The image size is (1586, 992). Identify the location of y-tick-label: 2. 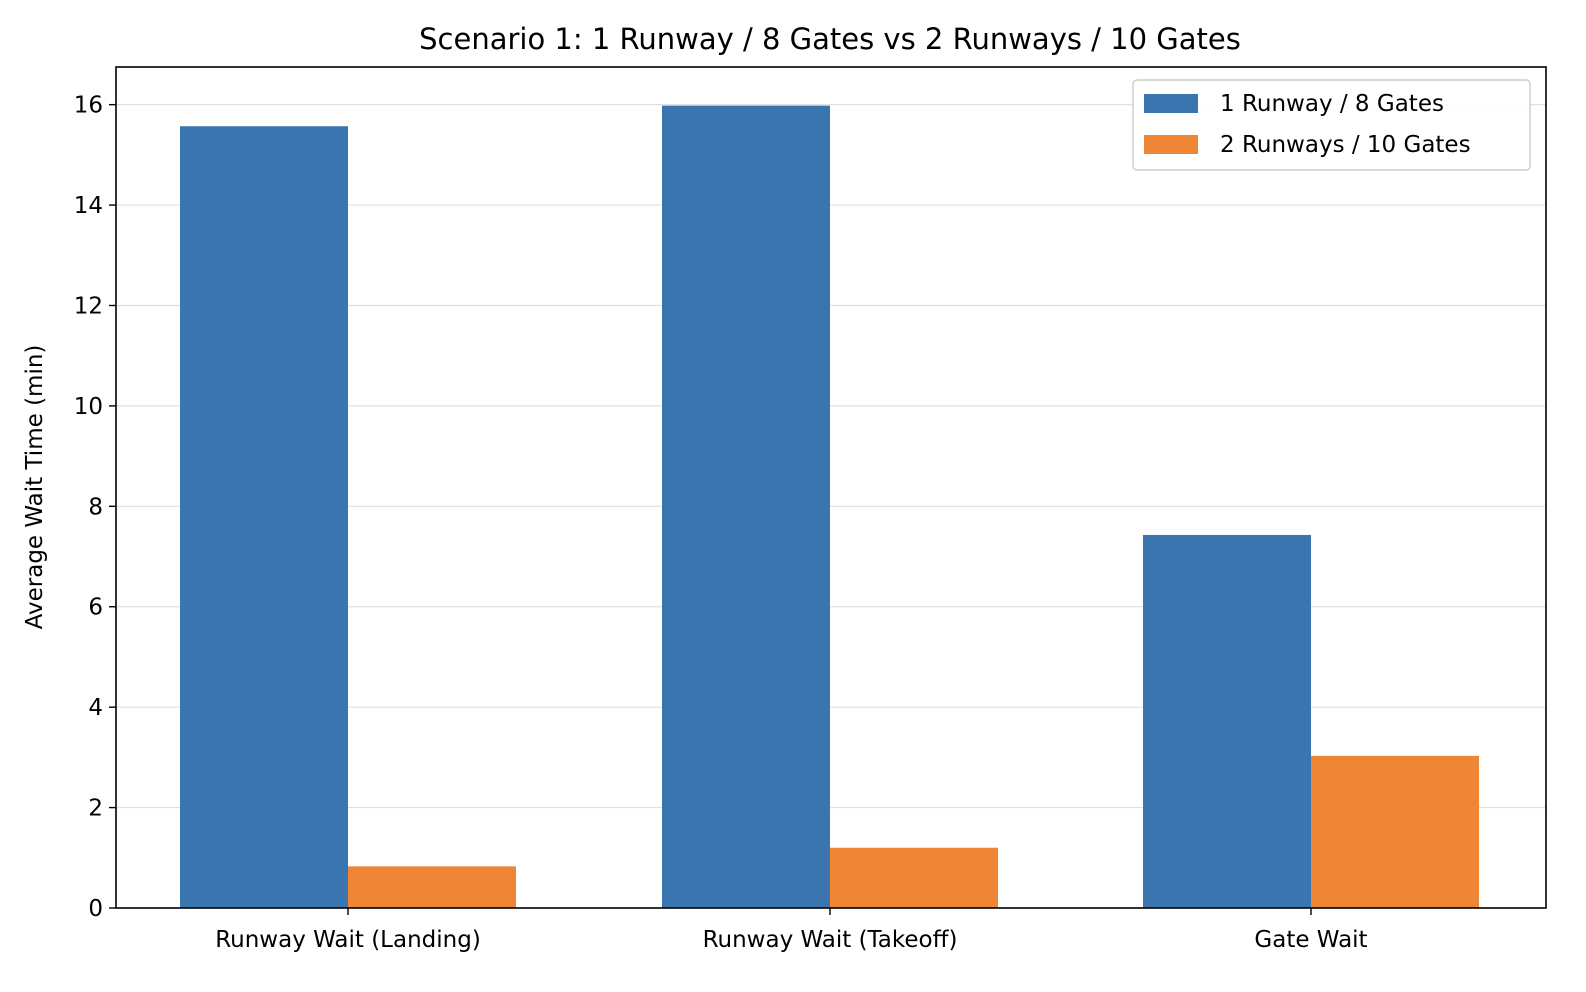
(95, 809).